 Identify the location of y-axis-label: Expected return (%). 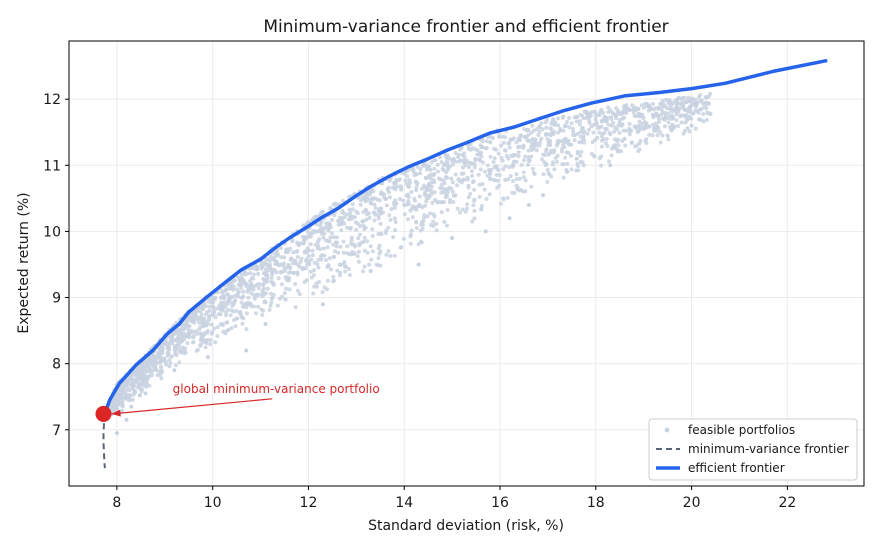
(24, 262).